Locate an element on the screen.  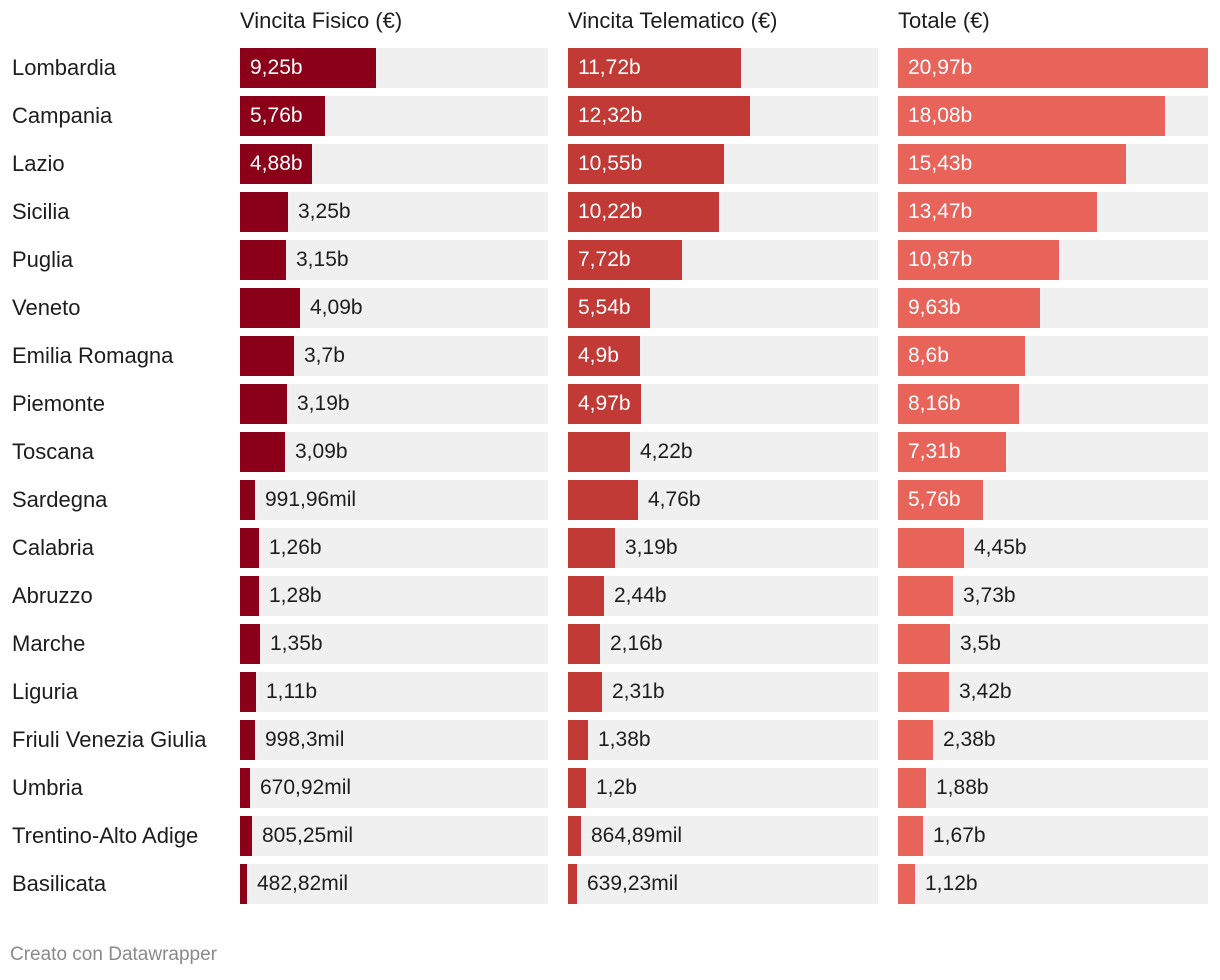
data-label: 482,82mil is located at coordinates (303, 883).